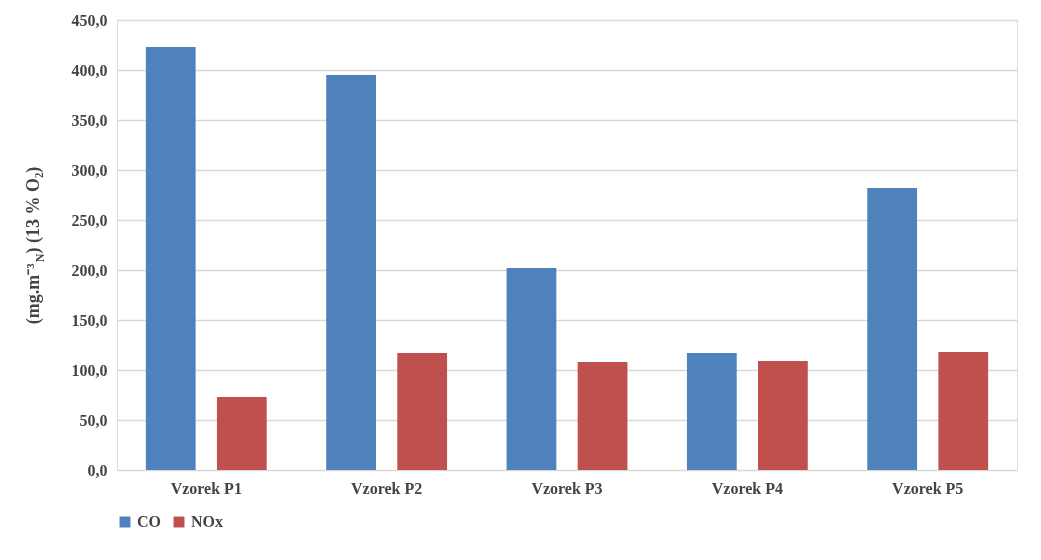  Describe the element at coordinates (89, 170) in the screenshot. I see `y-tick-label: 300,0` at that location.